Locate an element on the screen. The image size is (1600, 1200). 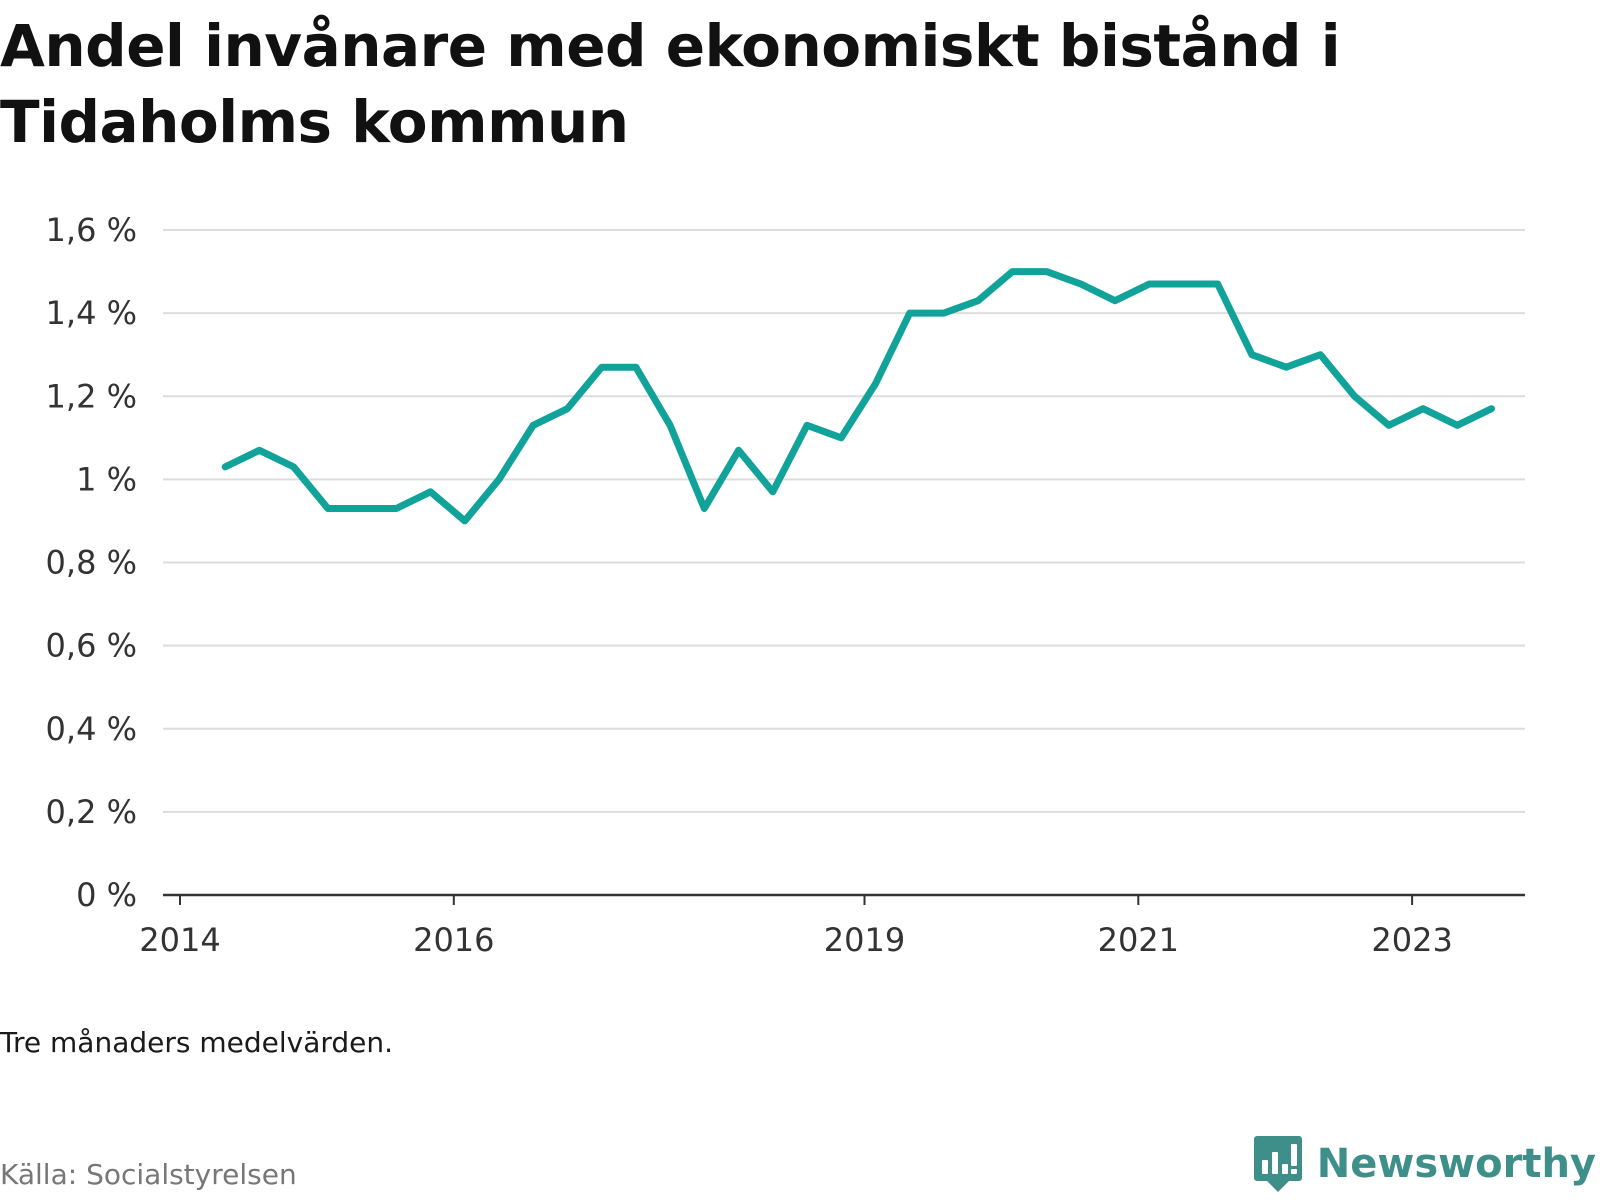
x-tick-label: 2023 is located at coordinates (1411, 940).